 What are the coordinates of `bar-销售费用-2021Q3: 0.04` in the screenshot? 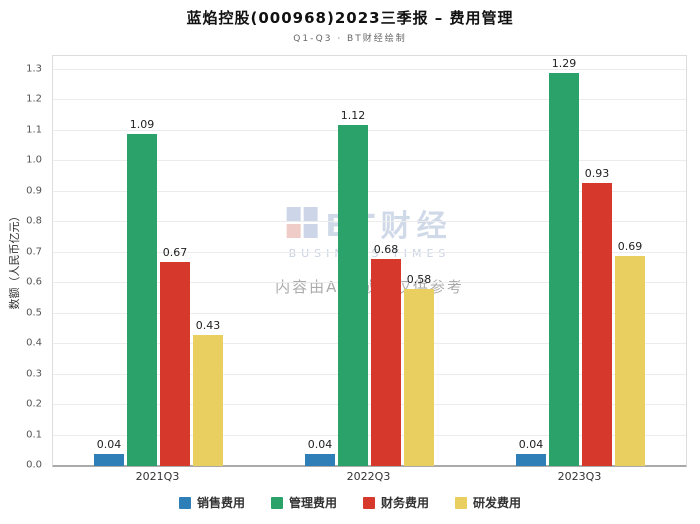 It's located at (109, 452).